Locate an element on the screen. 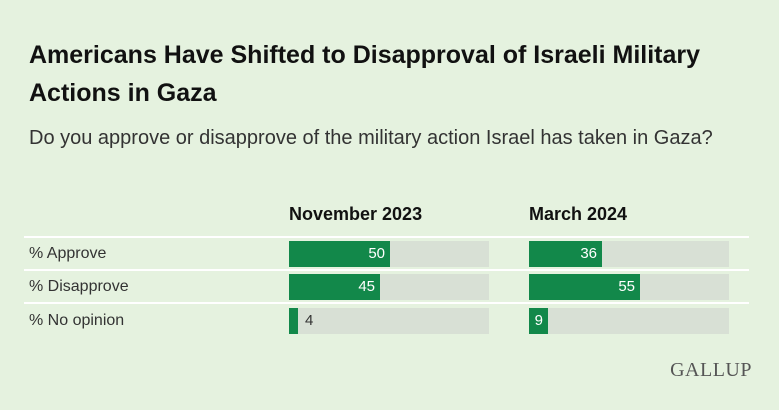 This screenshot has height=410, width=779. column-header: November 2023 is located at coordinates (356, 214).